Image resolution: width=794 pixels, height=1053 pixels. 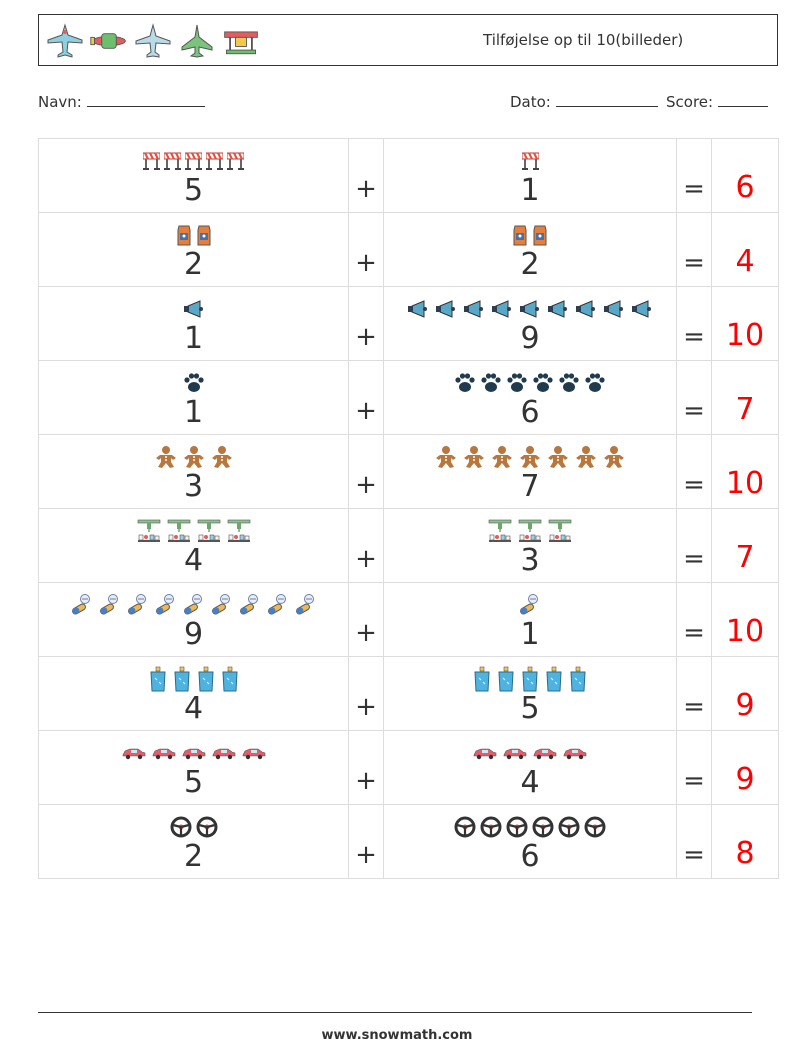 I want to click on score-field: Score:, so click(x=717, y=101).